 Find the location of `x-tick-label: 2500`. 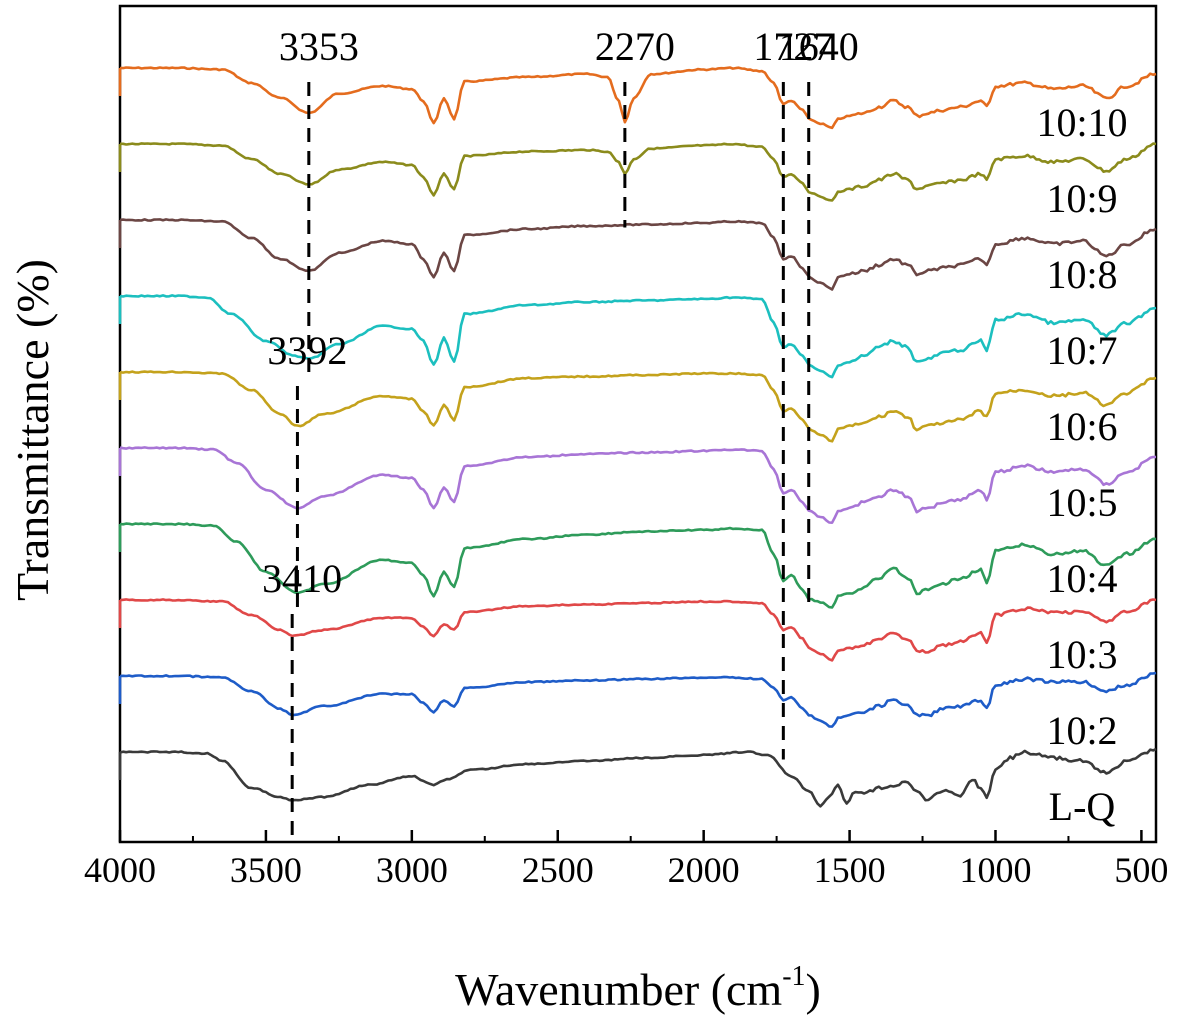

x-tick-label: 2500 is located at coordinates (558, 870).